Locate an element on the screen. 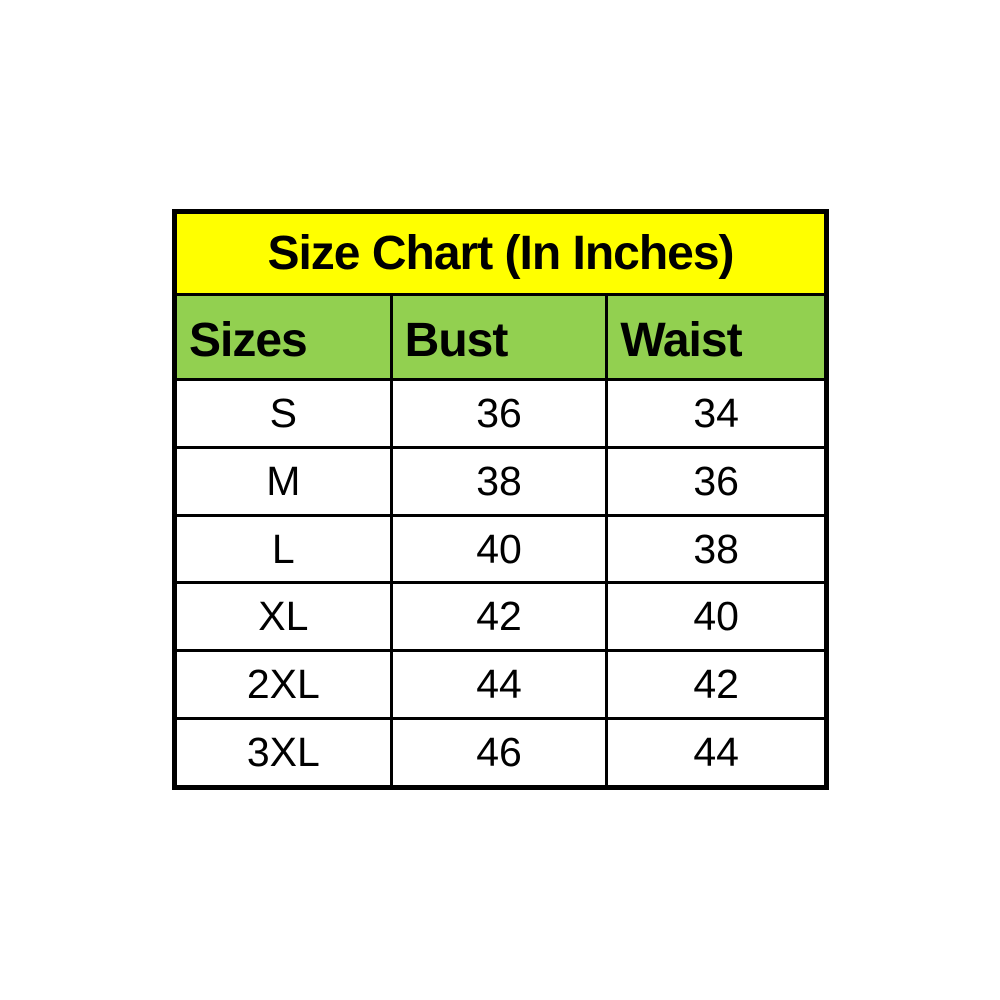  cell-bust-value: 36 is located at coordinates (501, 413).